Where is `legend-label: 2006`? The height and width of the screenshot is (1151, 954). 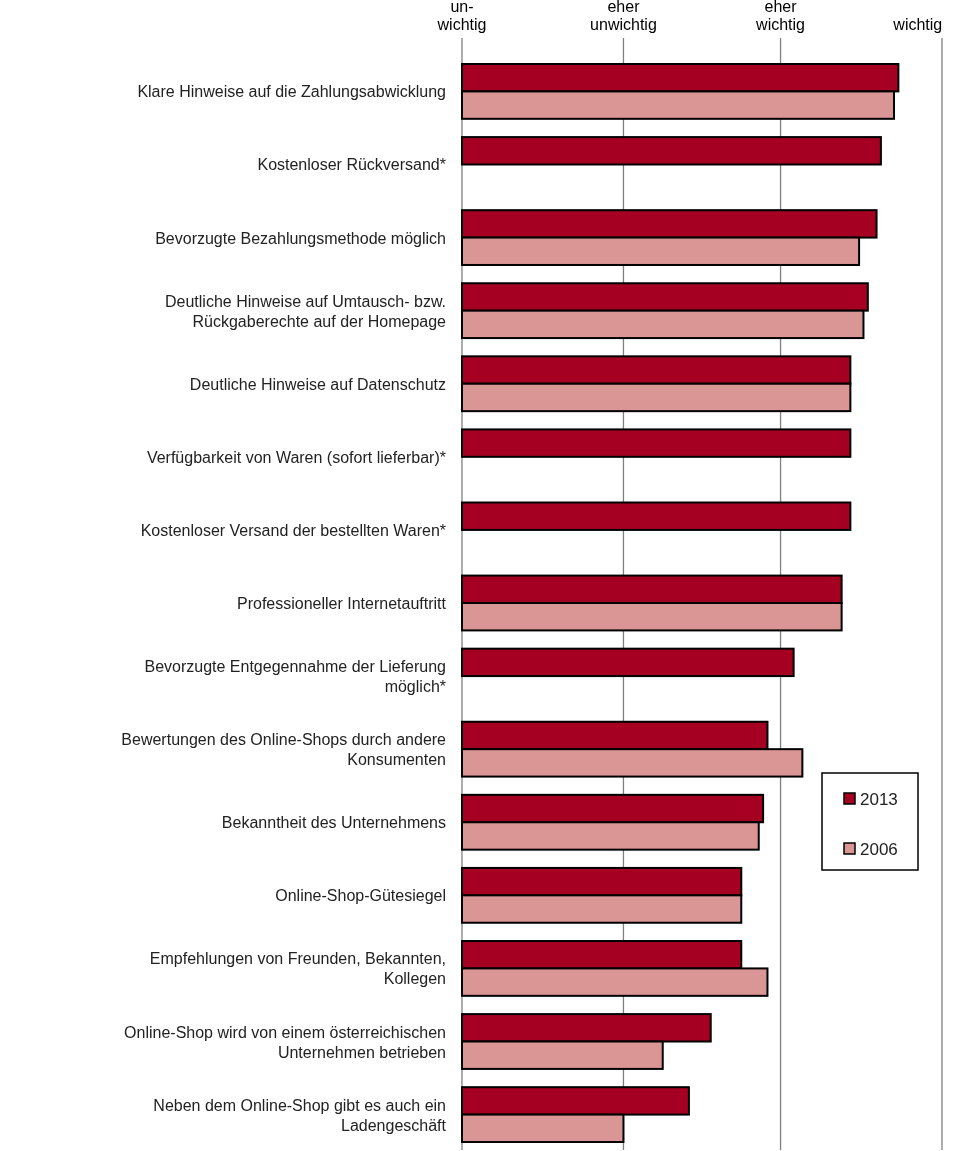 legend-label: 2006 is located at coordinates (879, 849).